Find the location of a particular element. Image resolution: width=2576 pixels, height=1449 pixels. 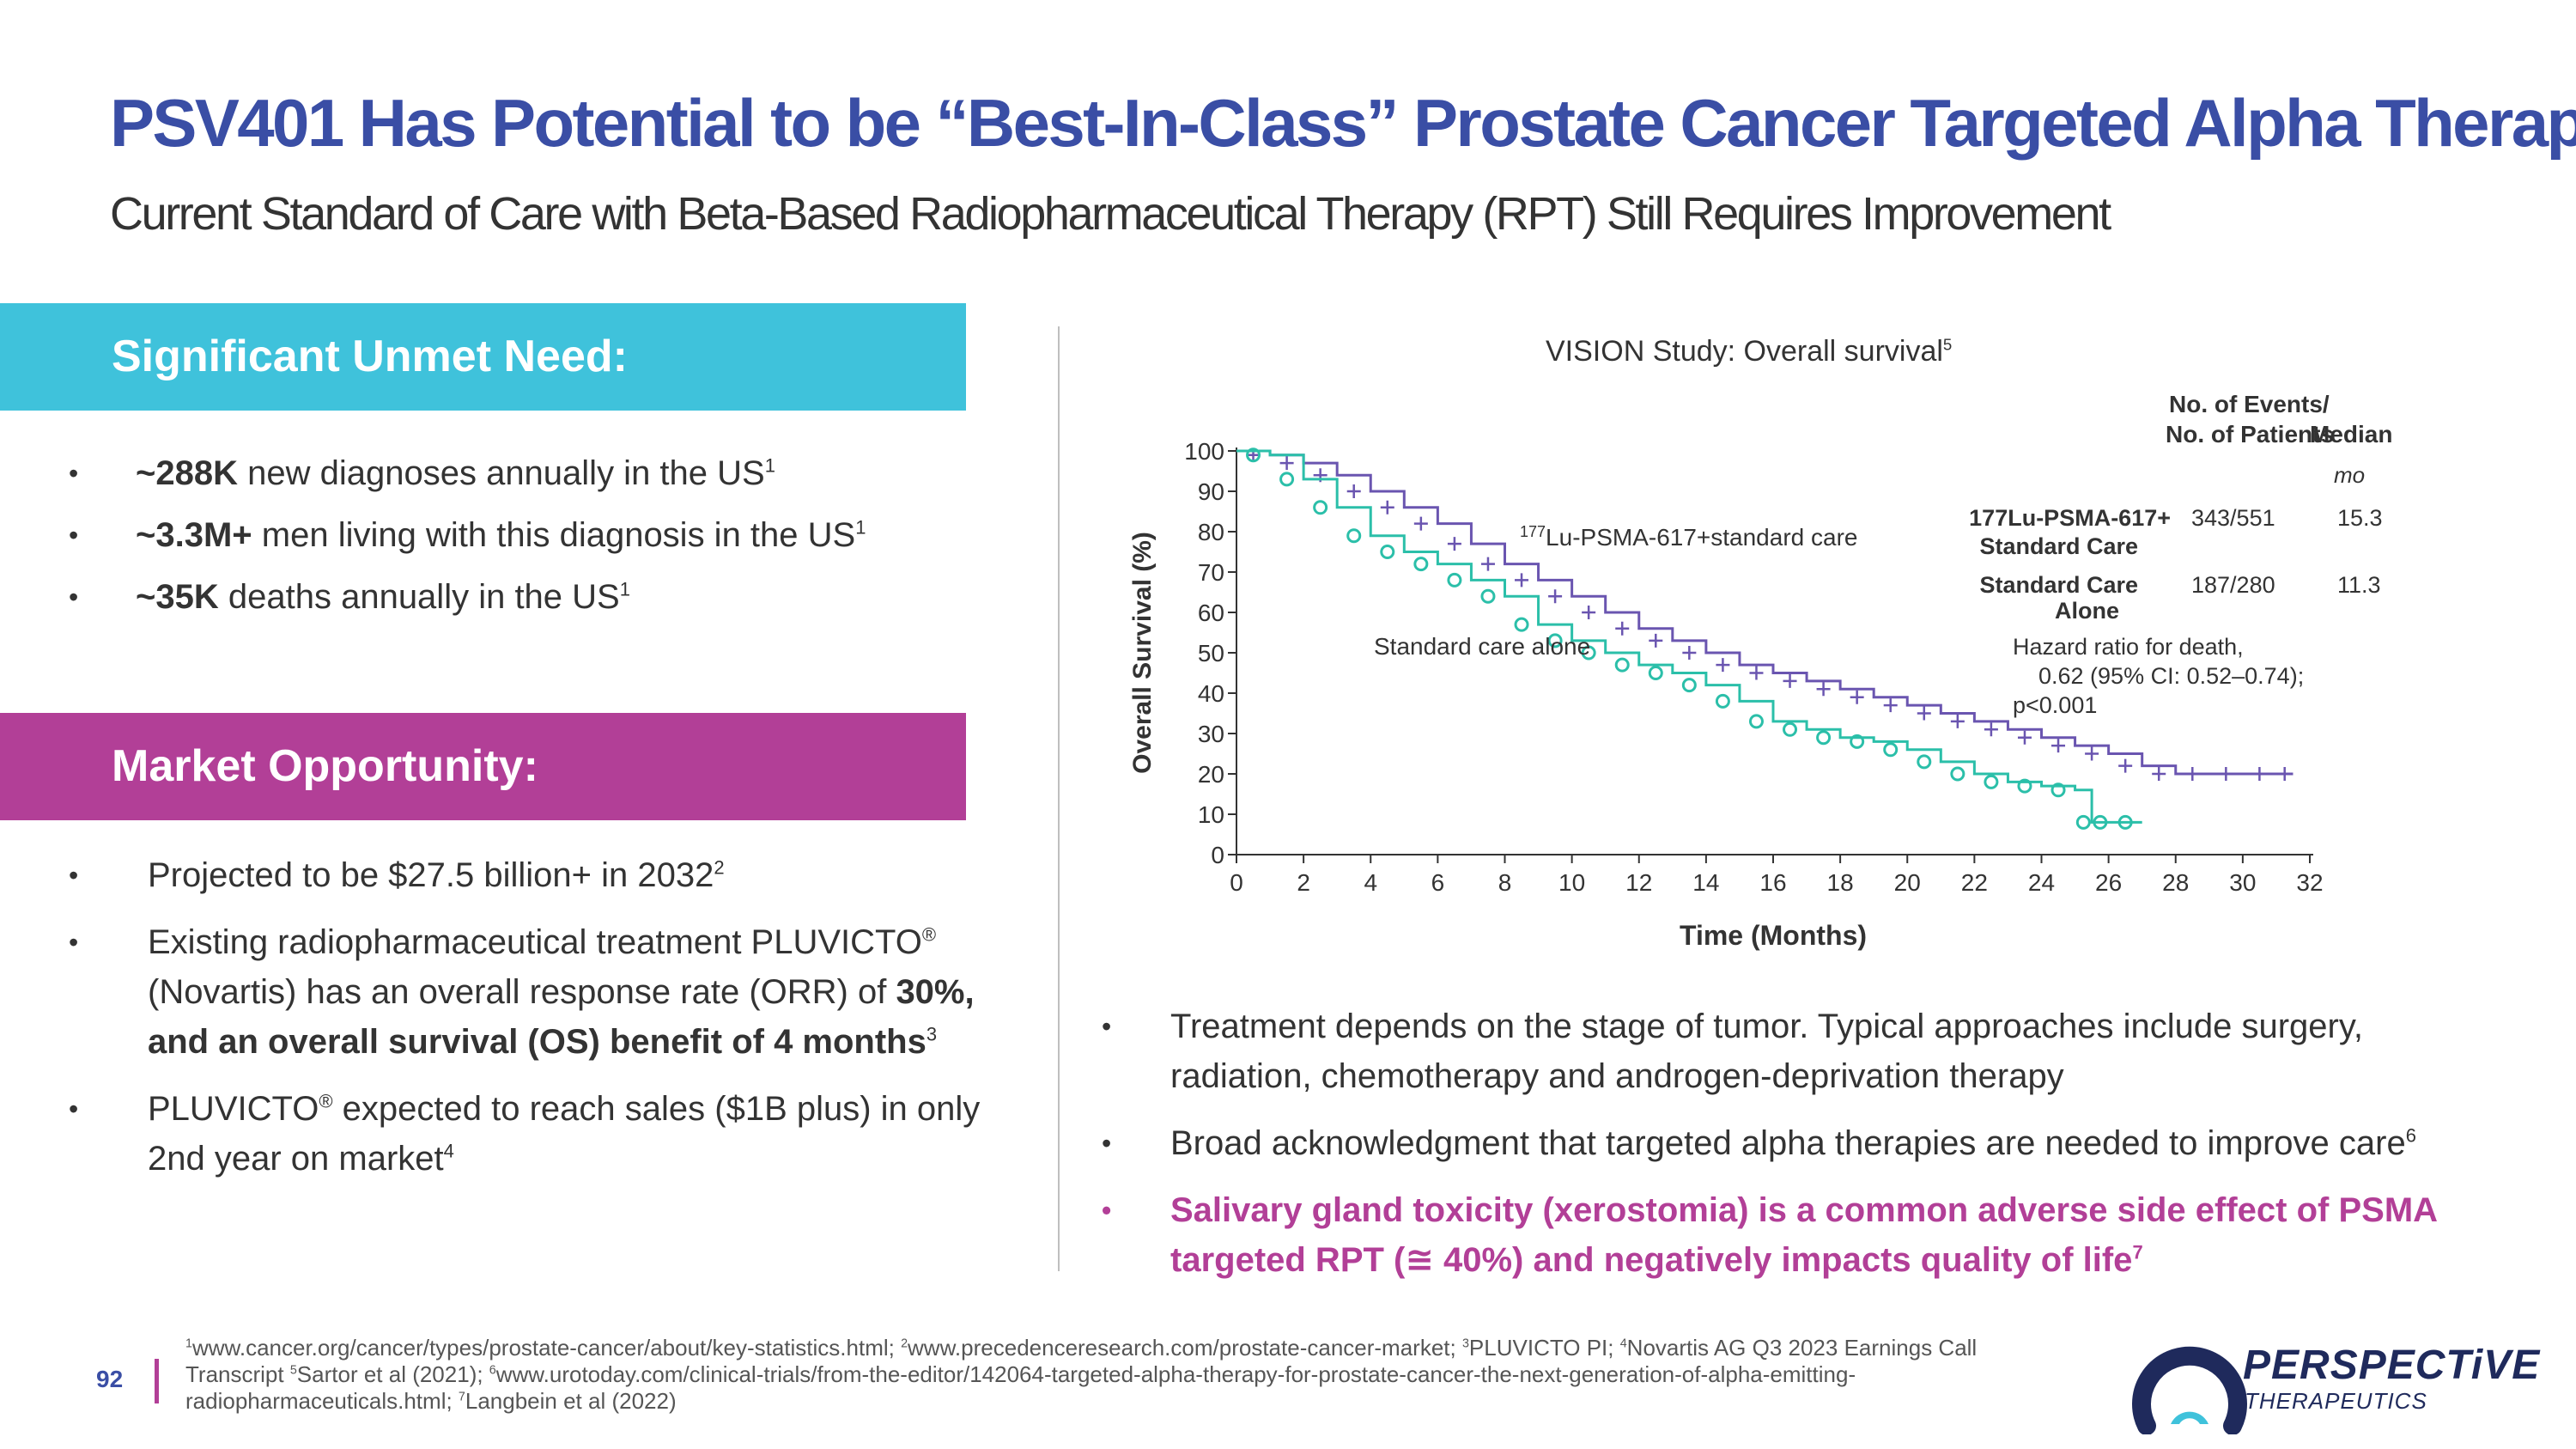

market-opportunity-heading: Market Opportunity: is located at coordinates (483, 766).